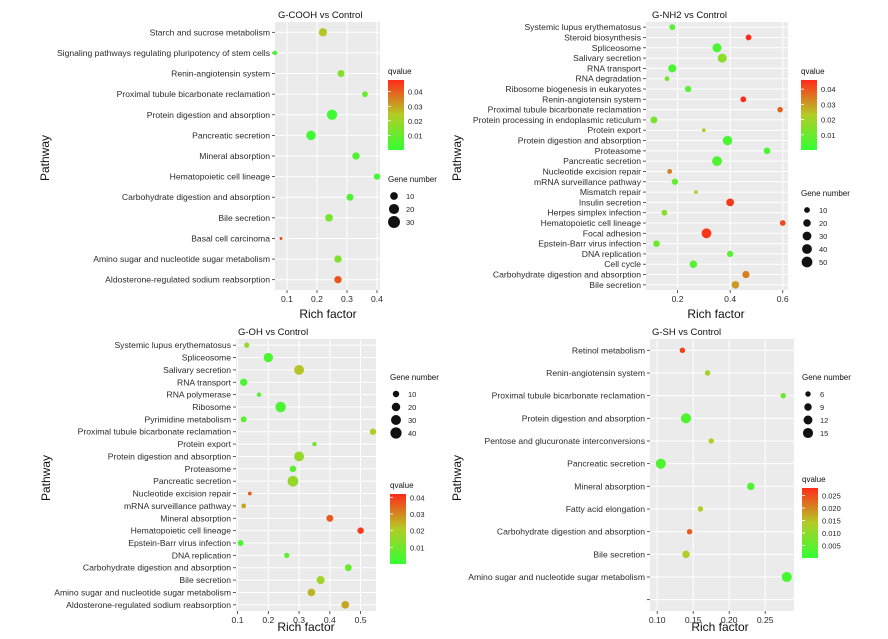 Image resolution: width=888 pixels, height=639 pixels. I want to click on pathway-label: Mismatch repair, so click(610, 192).